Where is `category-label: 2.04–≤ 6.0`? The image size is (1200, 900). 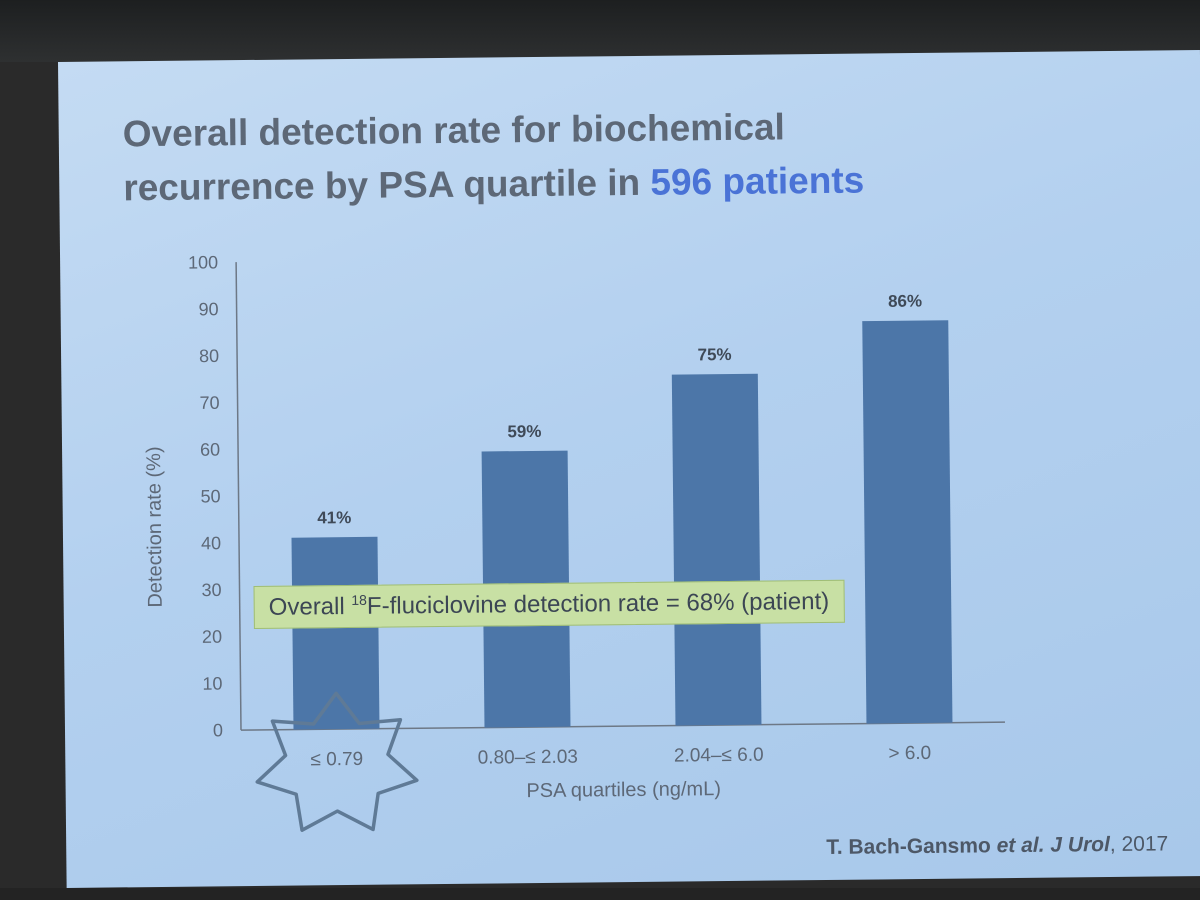
category-label: 2.04–≤ 6.0 is located at coordinates (719, 756).